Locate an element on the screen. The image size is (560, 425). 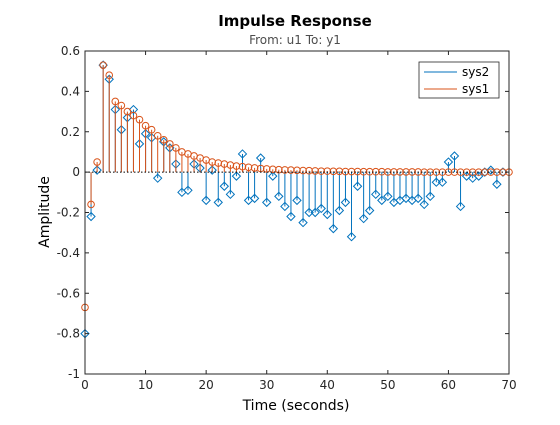
y-tick-label: -1 is located at coordinates (74, 374).